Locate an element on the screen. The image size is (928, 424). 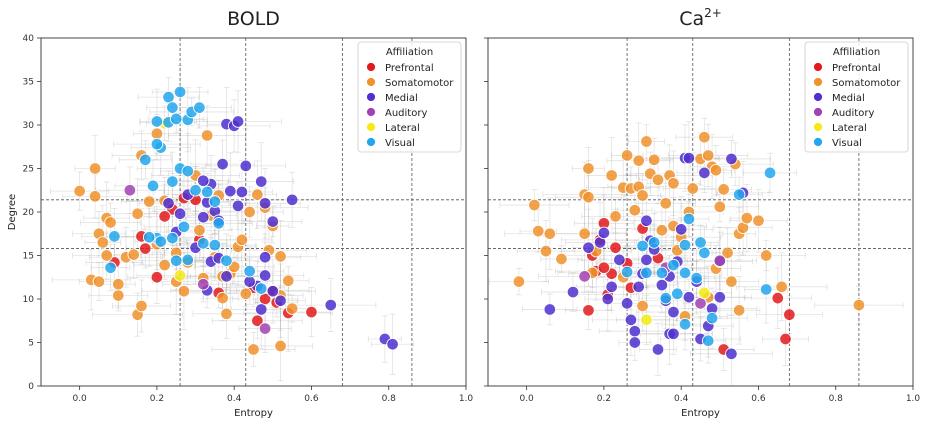
legend-entry-visual: Visual is located at coordinates (847, 143).